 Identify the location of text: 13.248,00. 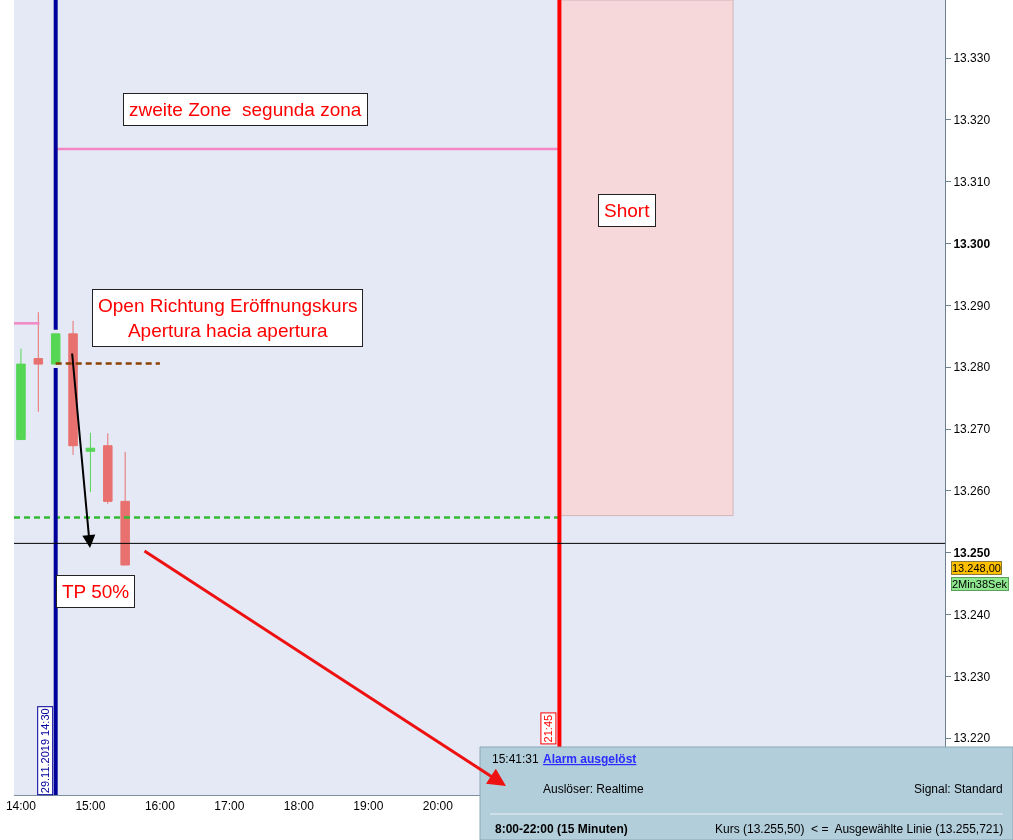
(976, 568).